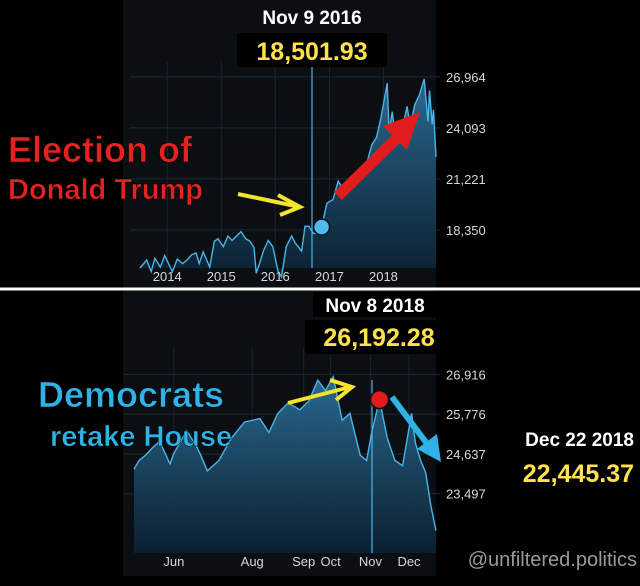 This screenshot has width=640, height=586. Describe the element at coordinates (429, 448) in the screenshot. I see `blue-decline-arrow-head` at that location.